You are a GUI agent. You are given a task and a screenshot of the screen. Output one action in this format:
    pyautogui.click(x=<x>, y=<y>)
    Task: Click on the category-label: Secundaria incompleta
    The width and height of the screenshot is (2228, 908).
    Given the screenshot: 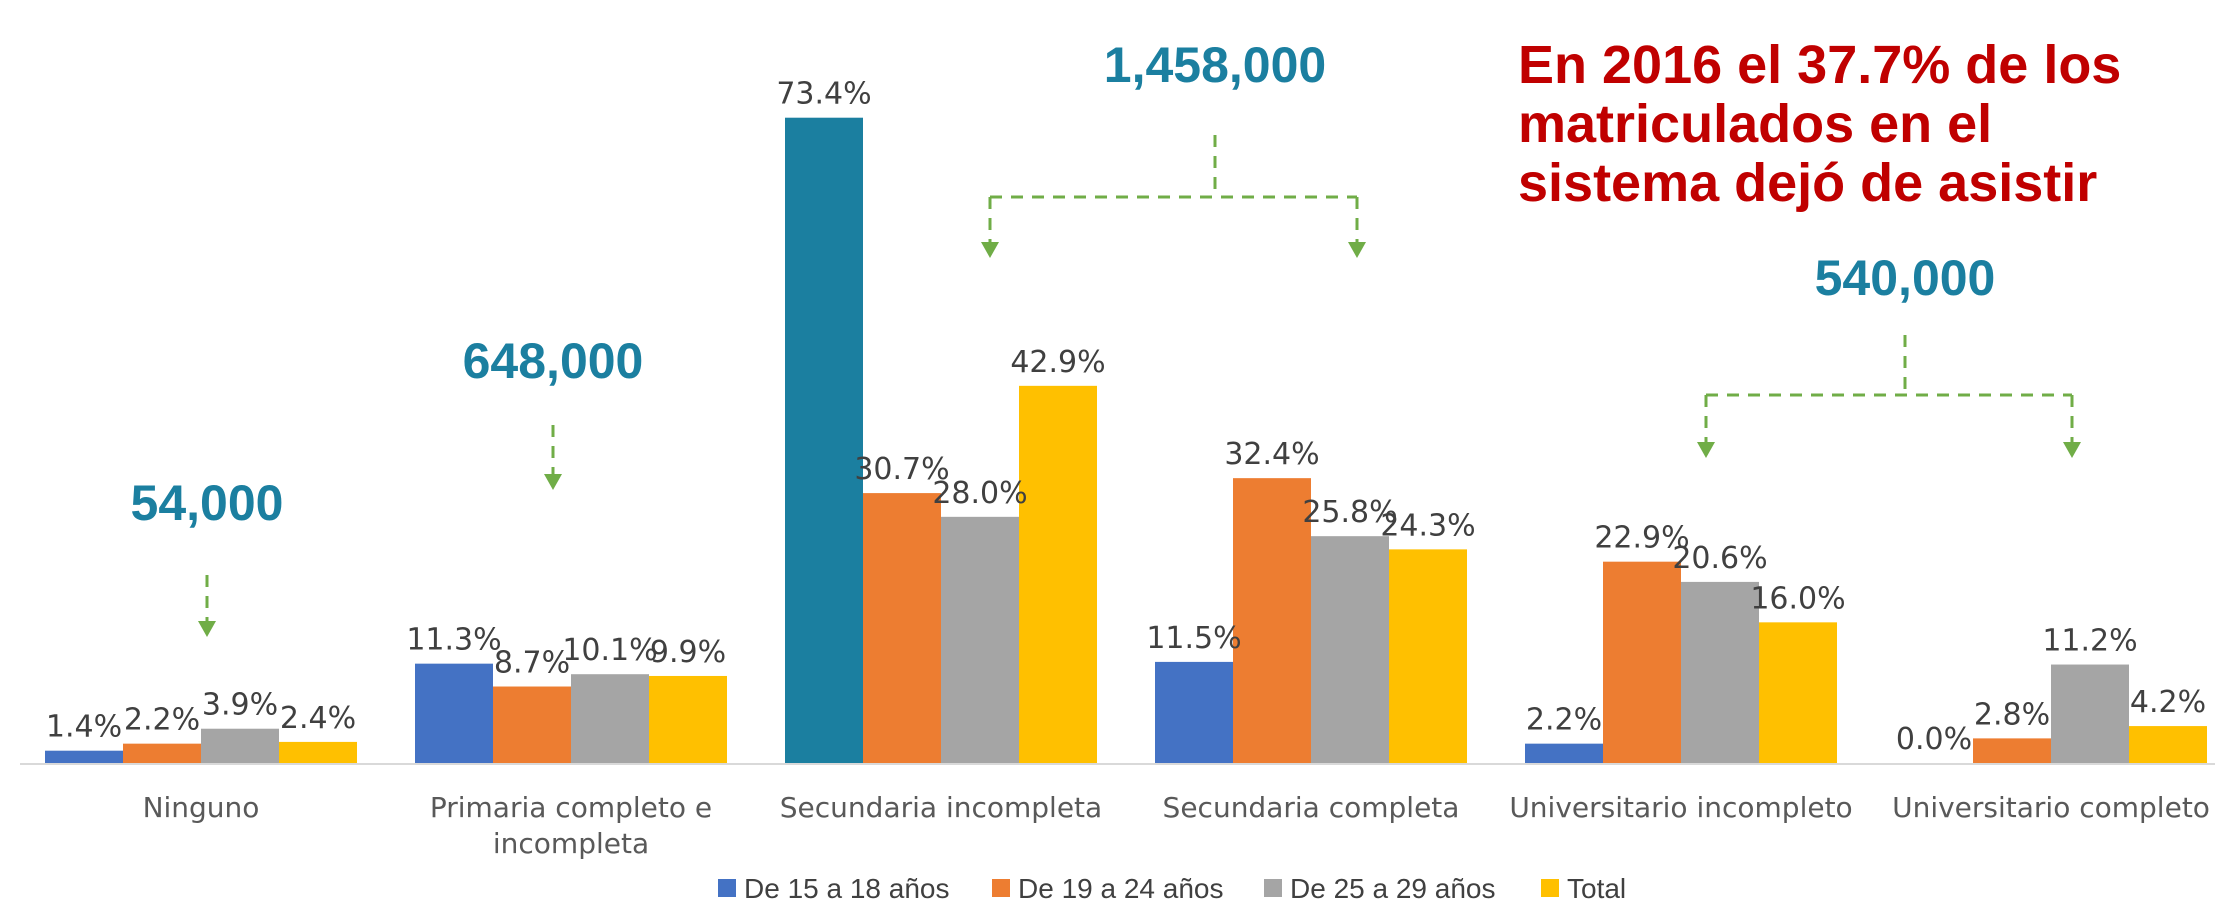 What is the action you would take?
    pyautogui.click(x=941, y=807)
    